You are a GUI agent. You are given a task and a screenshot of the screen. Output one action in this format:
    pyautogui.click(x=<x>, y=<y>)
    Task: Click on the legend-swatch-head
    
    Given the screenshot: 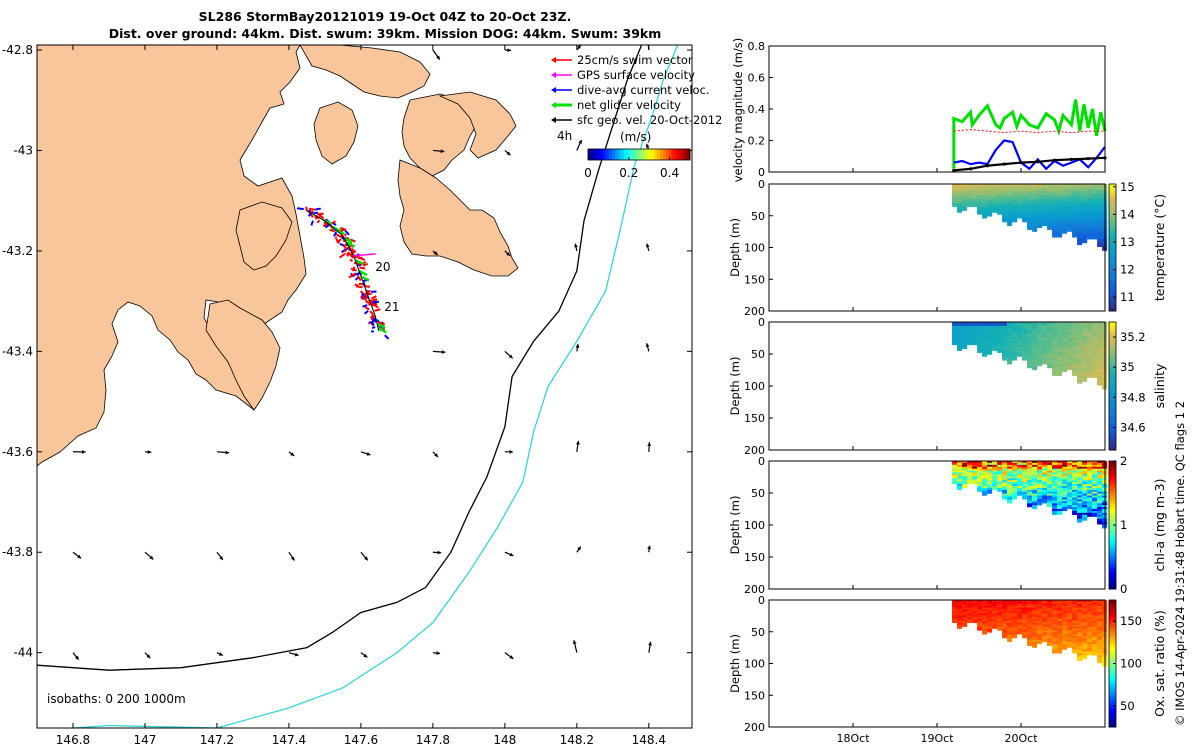 What is the action you would take?
    pyautogui.click(x=553, y=120)
    